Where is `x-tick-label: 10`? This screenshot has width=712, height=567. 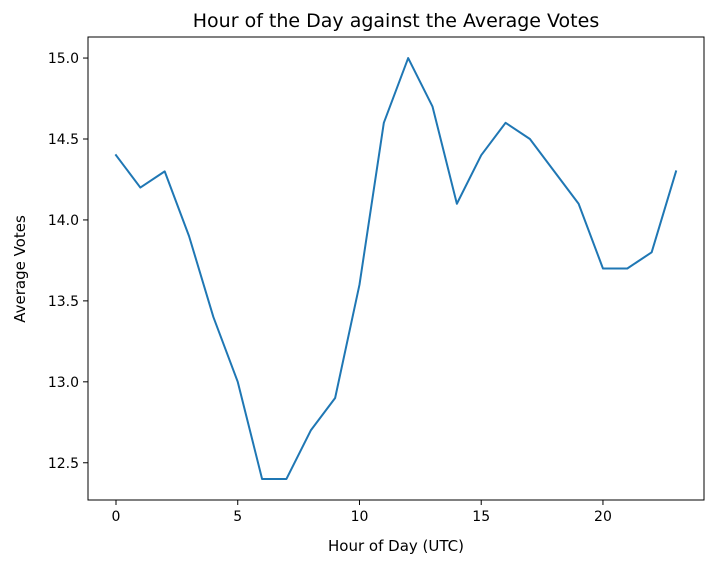
x-tick-label: 10 is located at coordinates (360, 517).